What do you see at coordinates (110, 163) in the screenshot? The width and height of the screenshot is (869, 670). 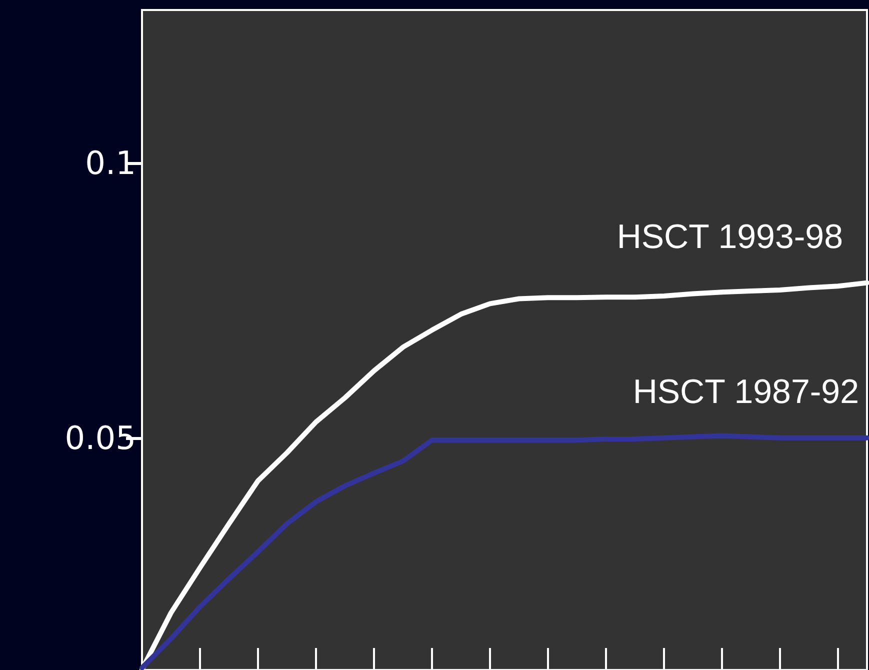 I see `y-tick-label: 0.1` at bounding box center [110, 163].